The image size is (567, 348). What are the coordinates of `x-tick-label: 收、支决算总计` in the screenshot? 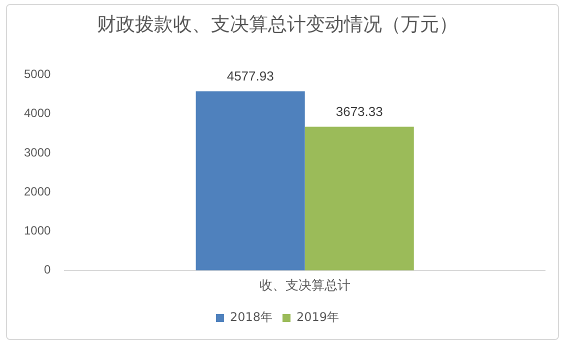 It's located at (304, 286).